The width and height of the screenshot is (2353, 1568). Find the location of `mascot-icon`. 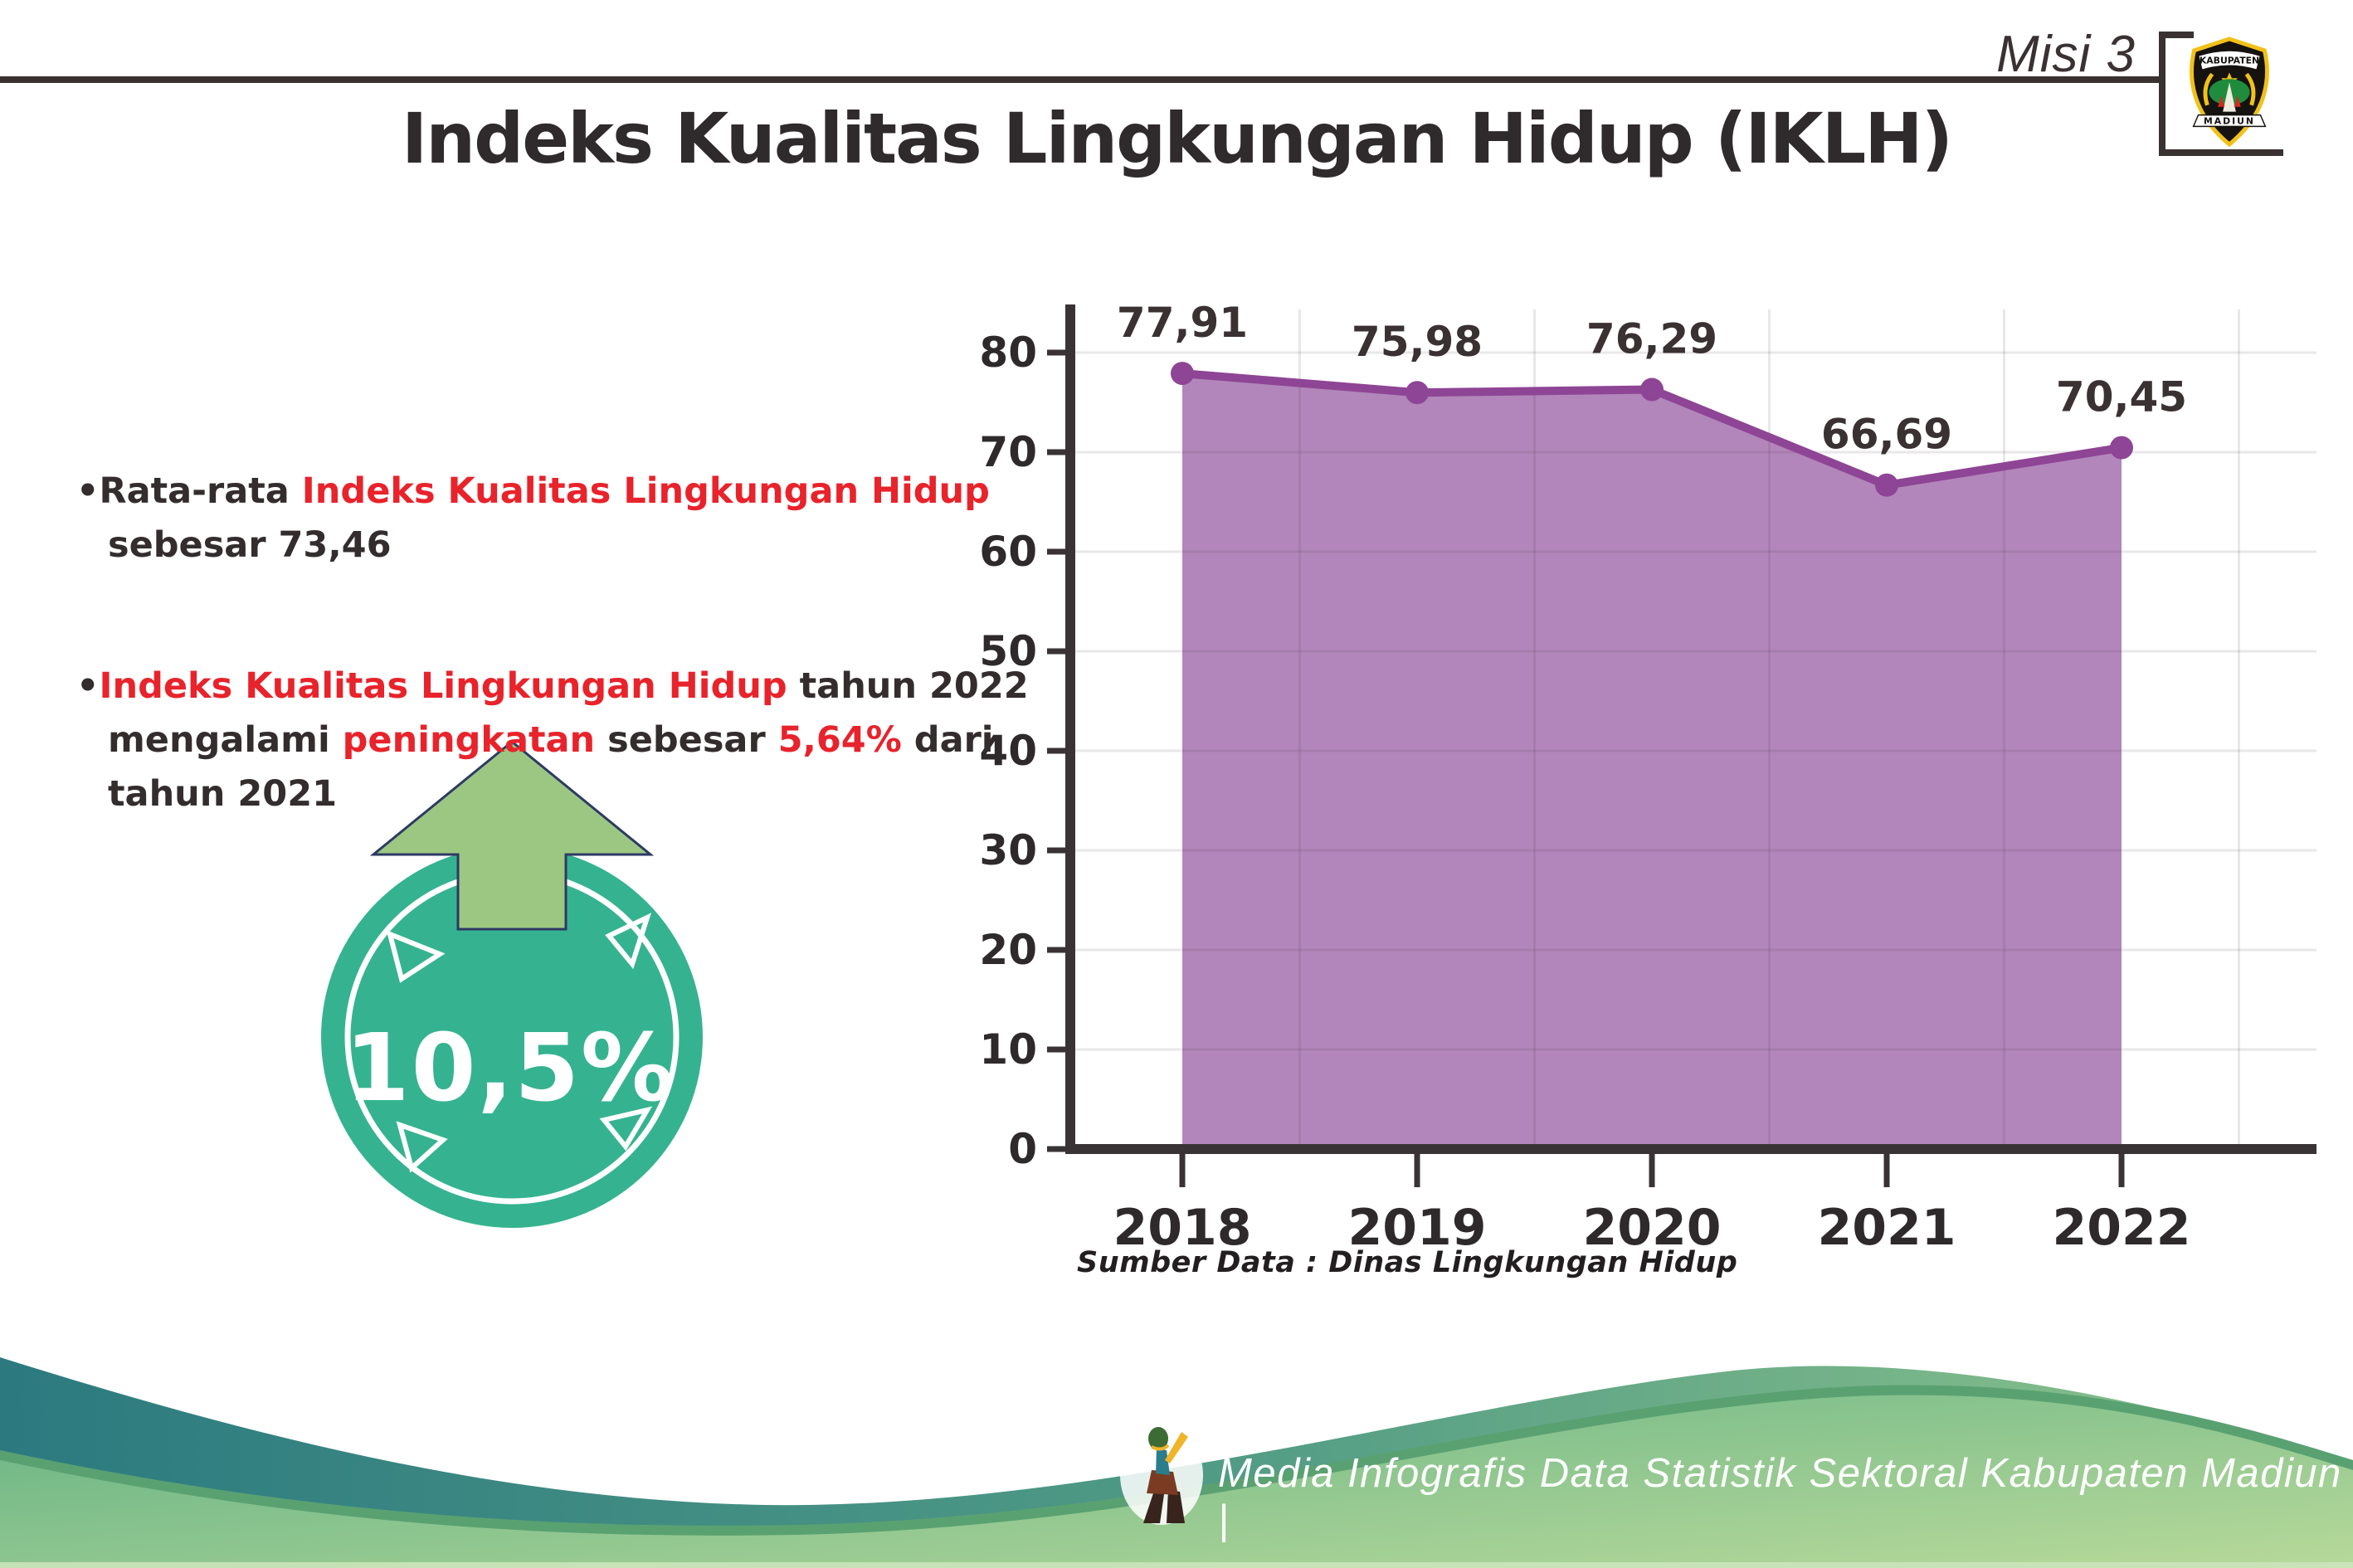

mascot-icon is located at coordinates (1161, 1475).